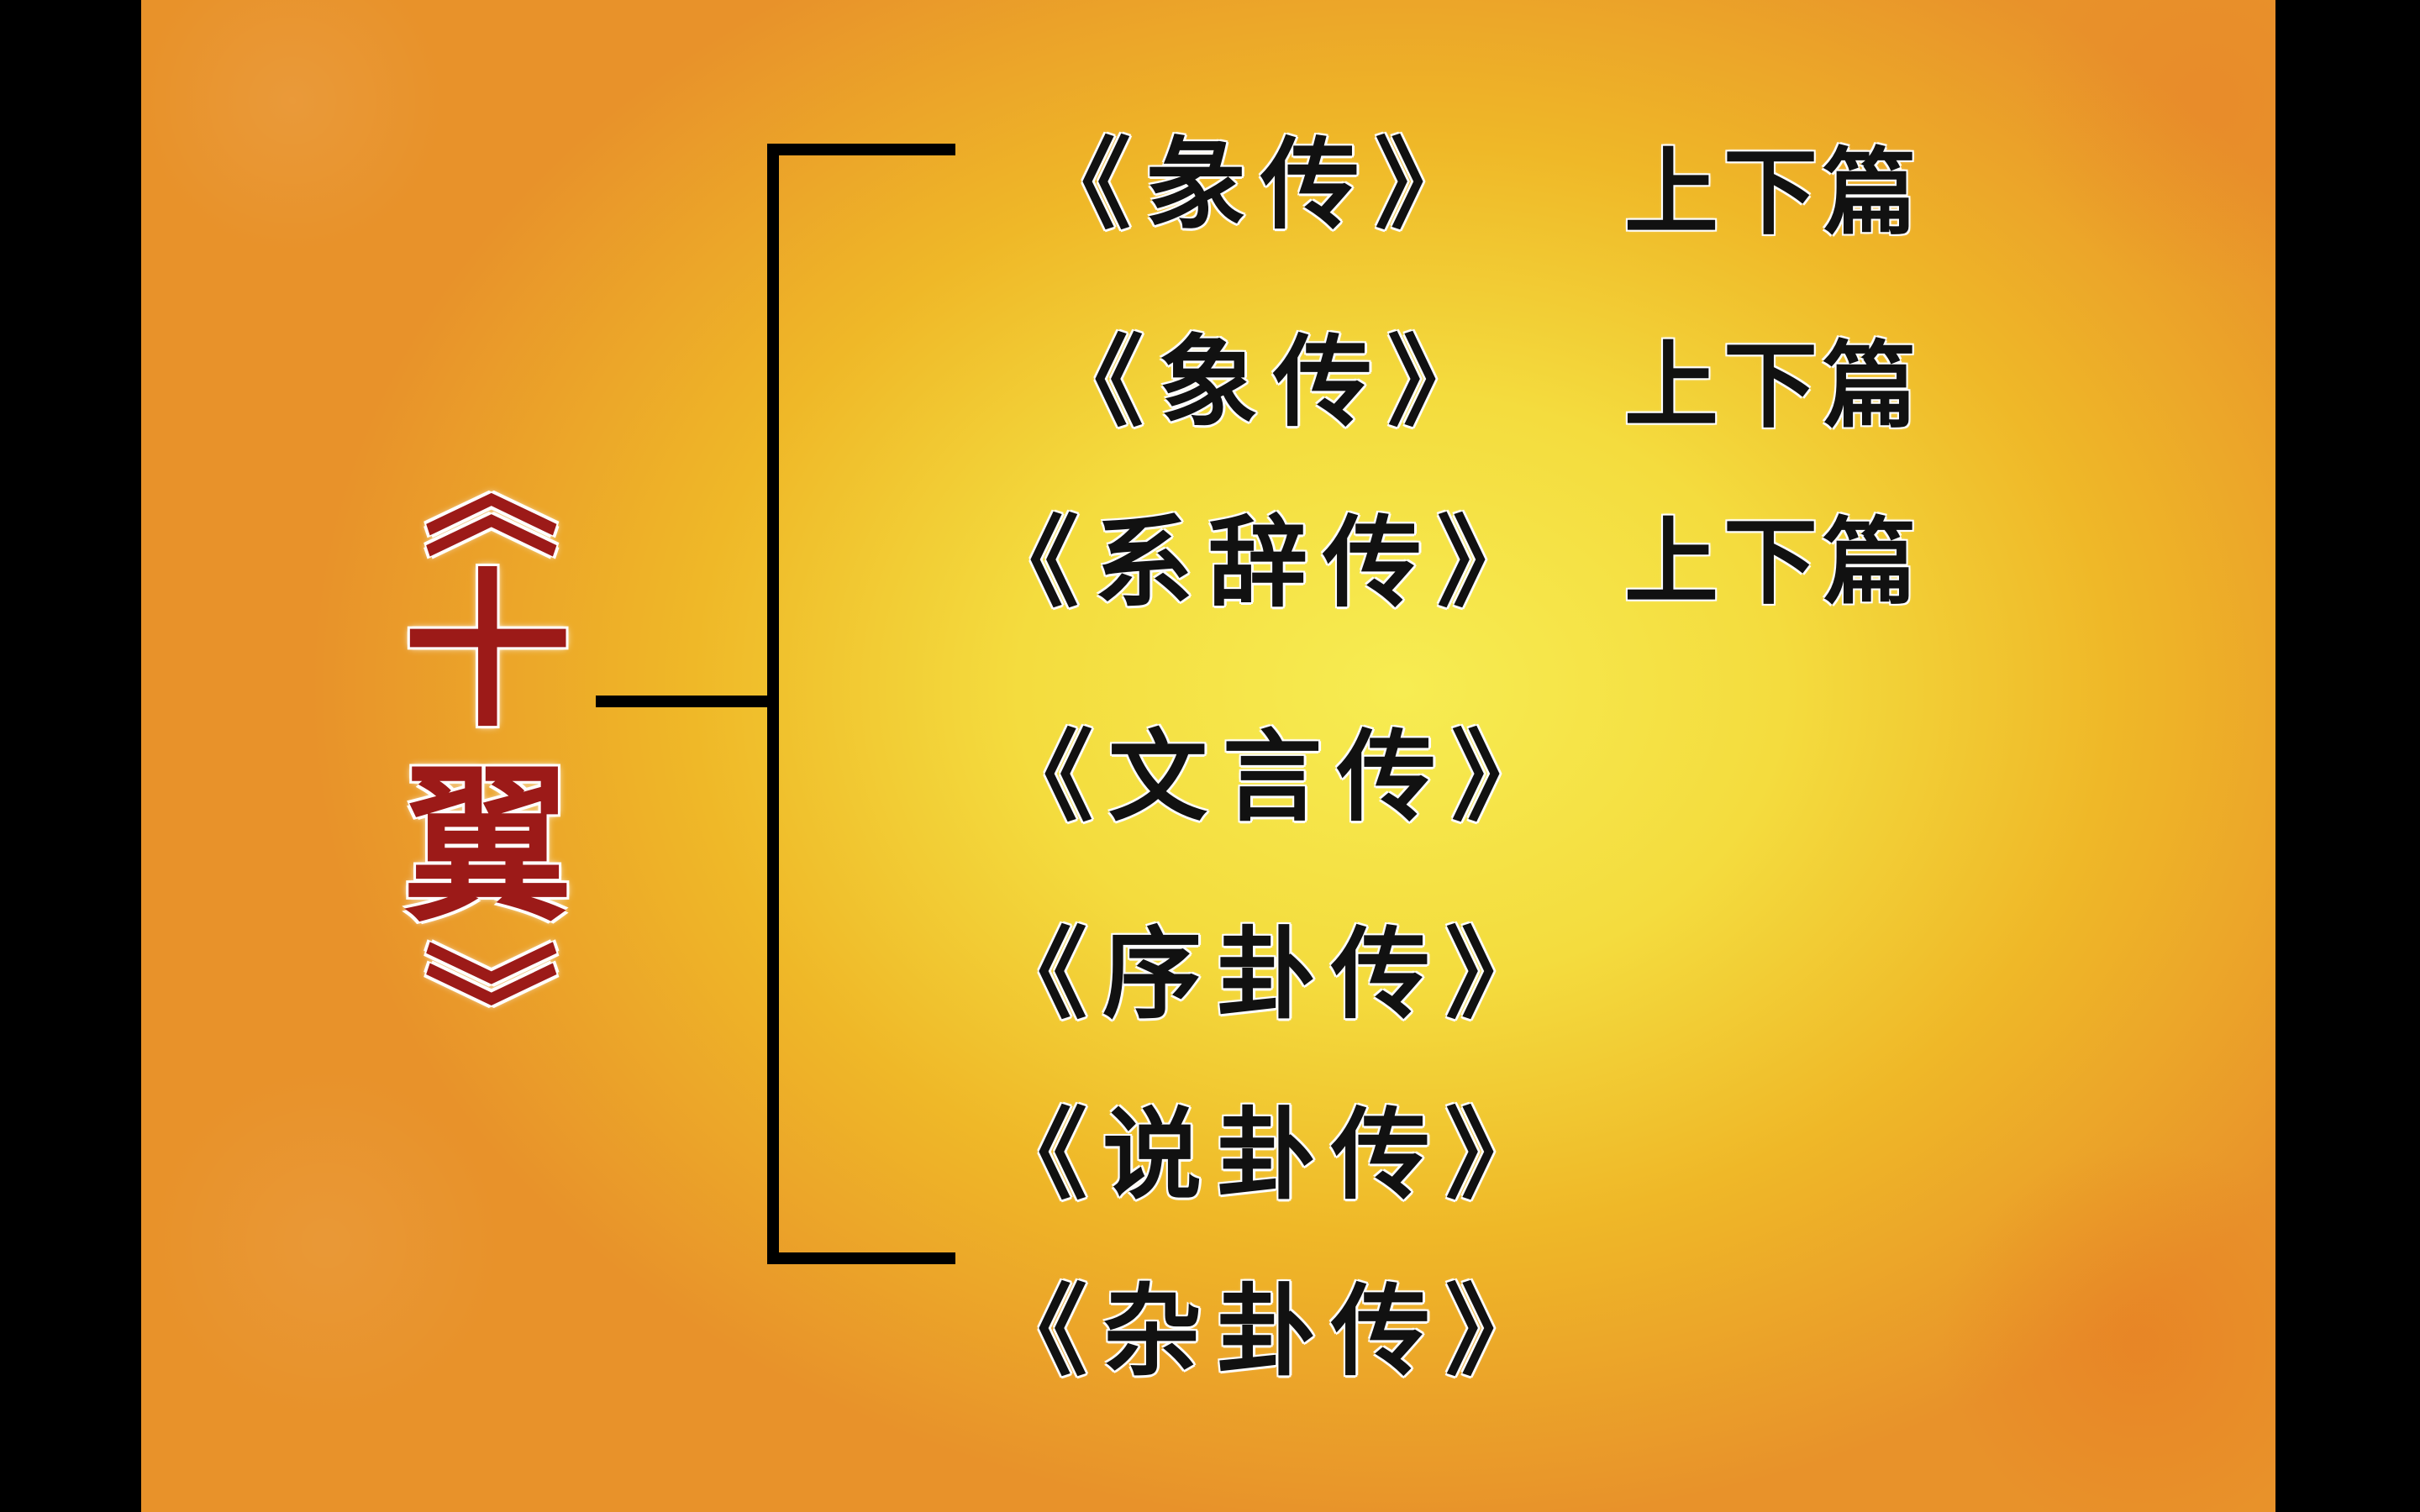 The image size is (2420, 1512). I want to click on title-char-2: 翼, so click(486, 846).